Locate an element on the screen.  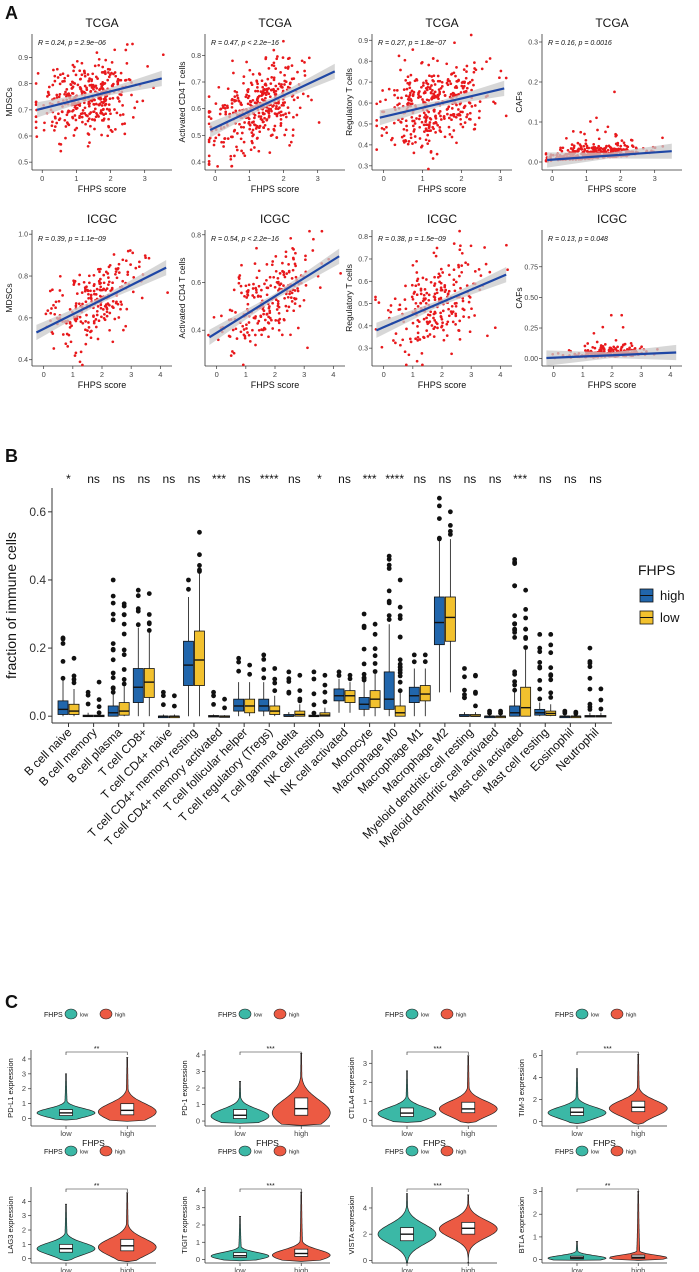
y-tick-label: 0 is located at coordinates (24, 1118).